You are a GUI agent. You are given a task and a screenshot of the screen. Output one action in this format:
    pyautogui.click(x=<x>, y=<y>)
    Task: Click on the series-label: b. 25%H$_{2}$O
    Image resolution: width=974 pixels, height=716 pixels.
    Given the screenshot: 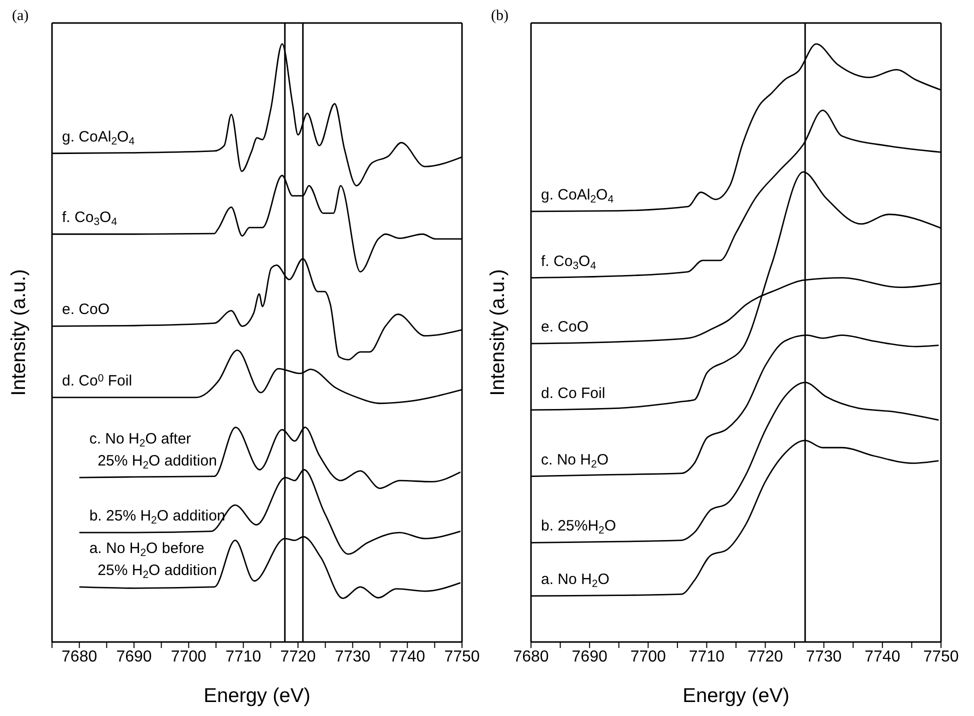 What is the action you would take?
    pyautogui.click(x=578, y=527)
    